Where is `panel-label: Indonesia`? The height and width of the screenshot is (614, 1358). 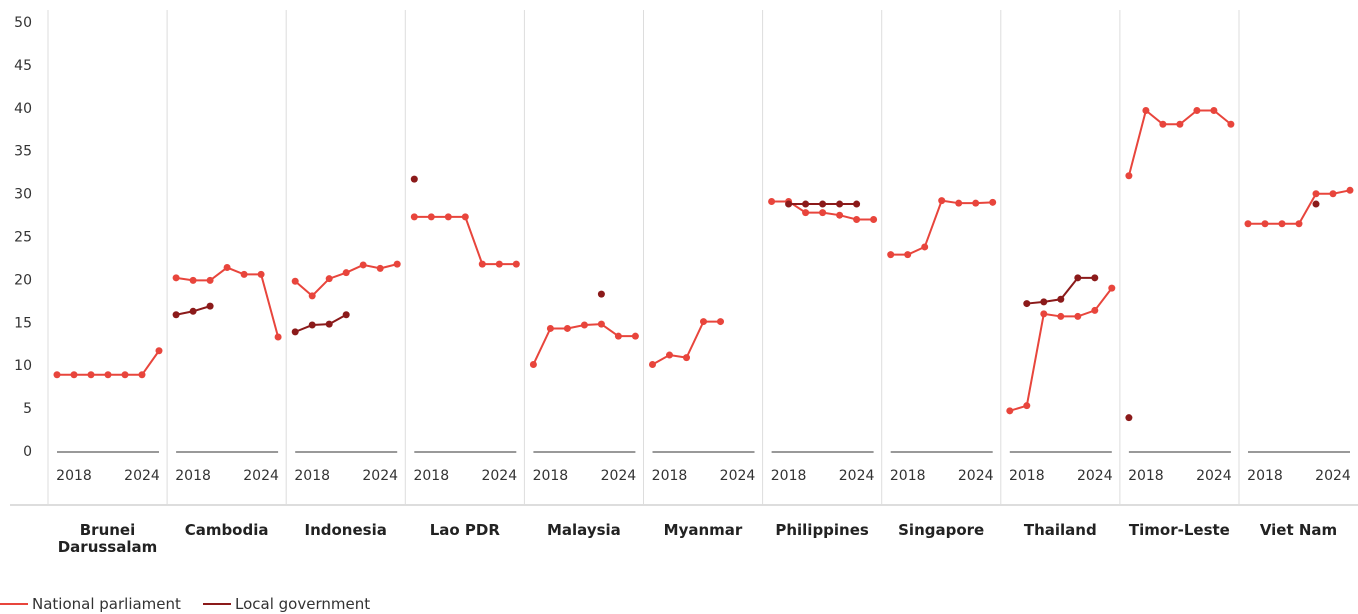
panel-label: Indonesia is located at coordinates (345, 530).